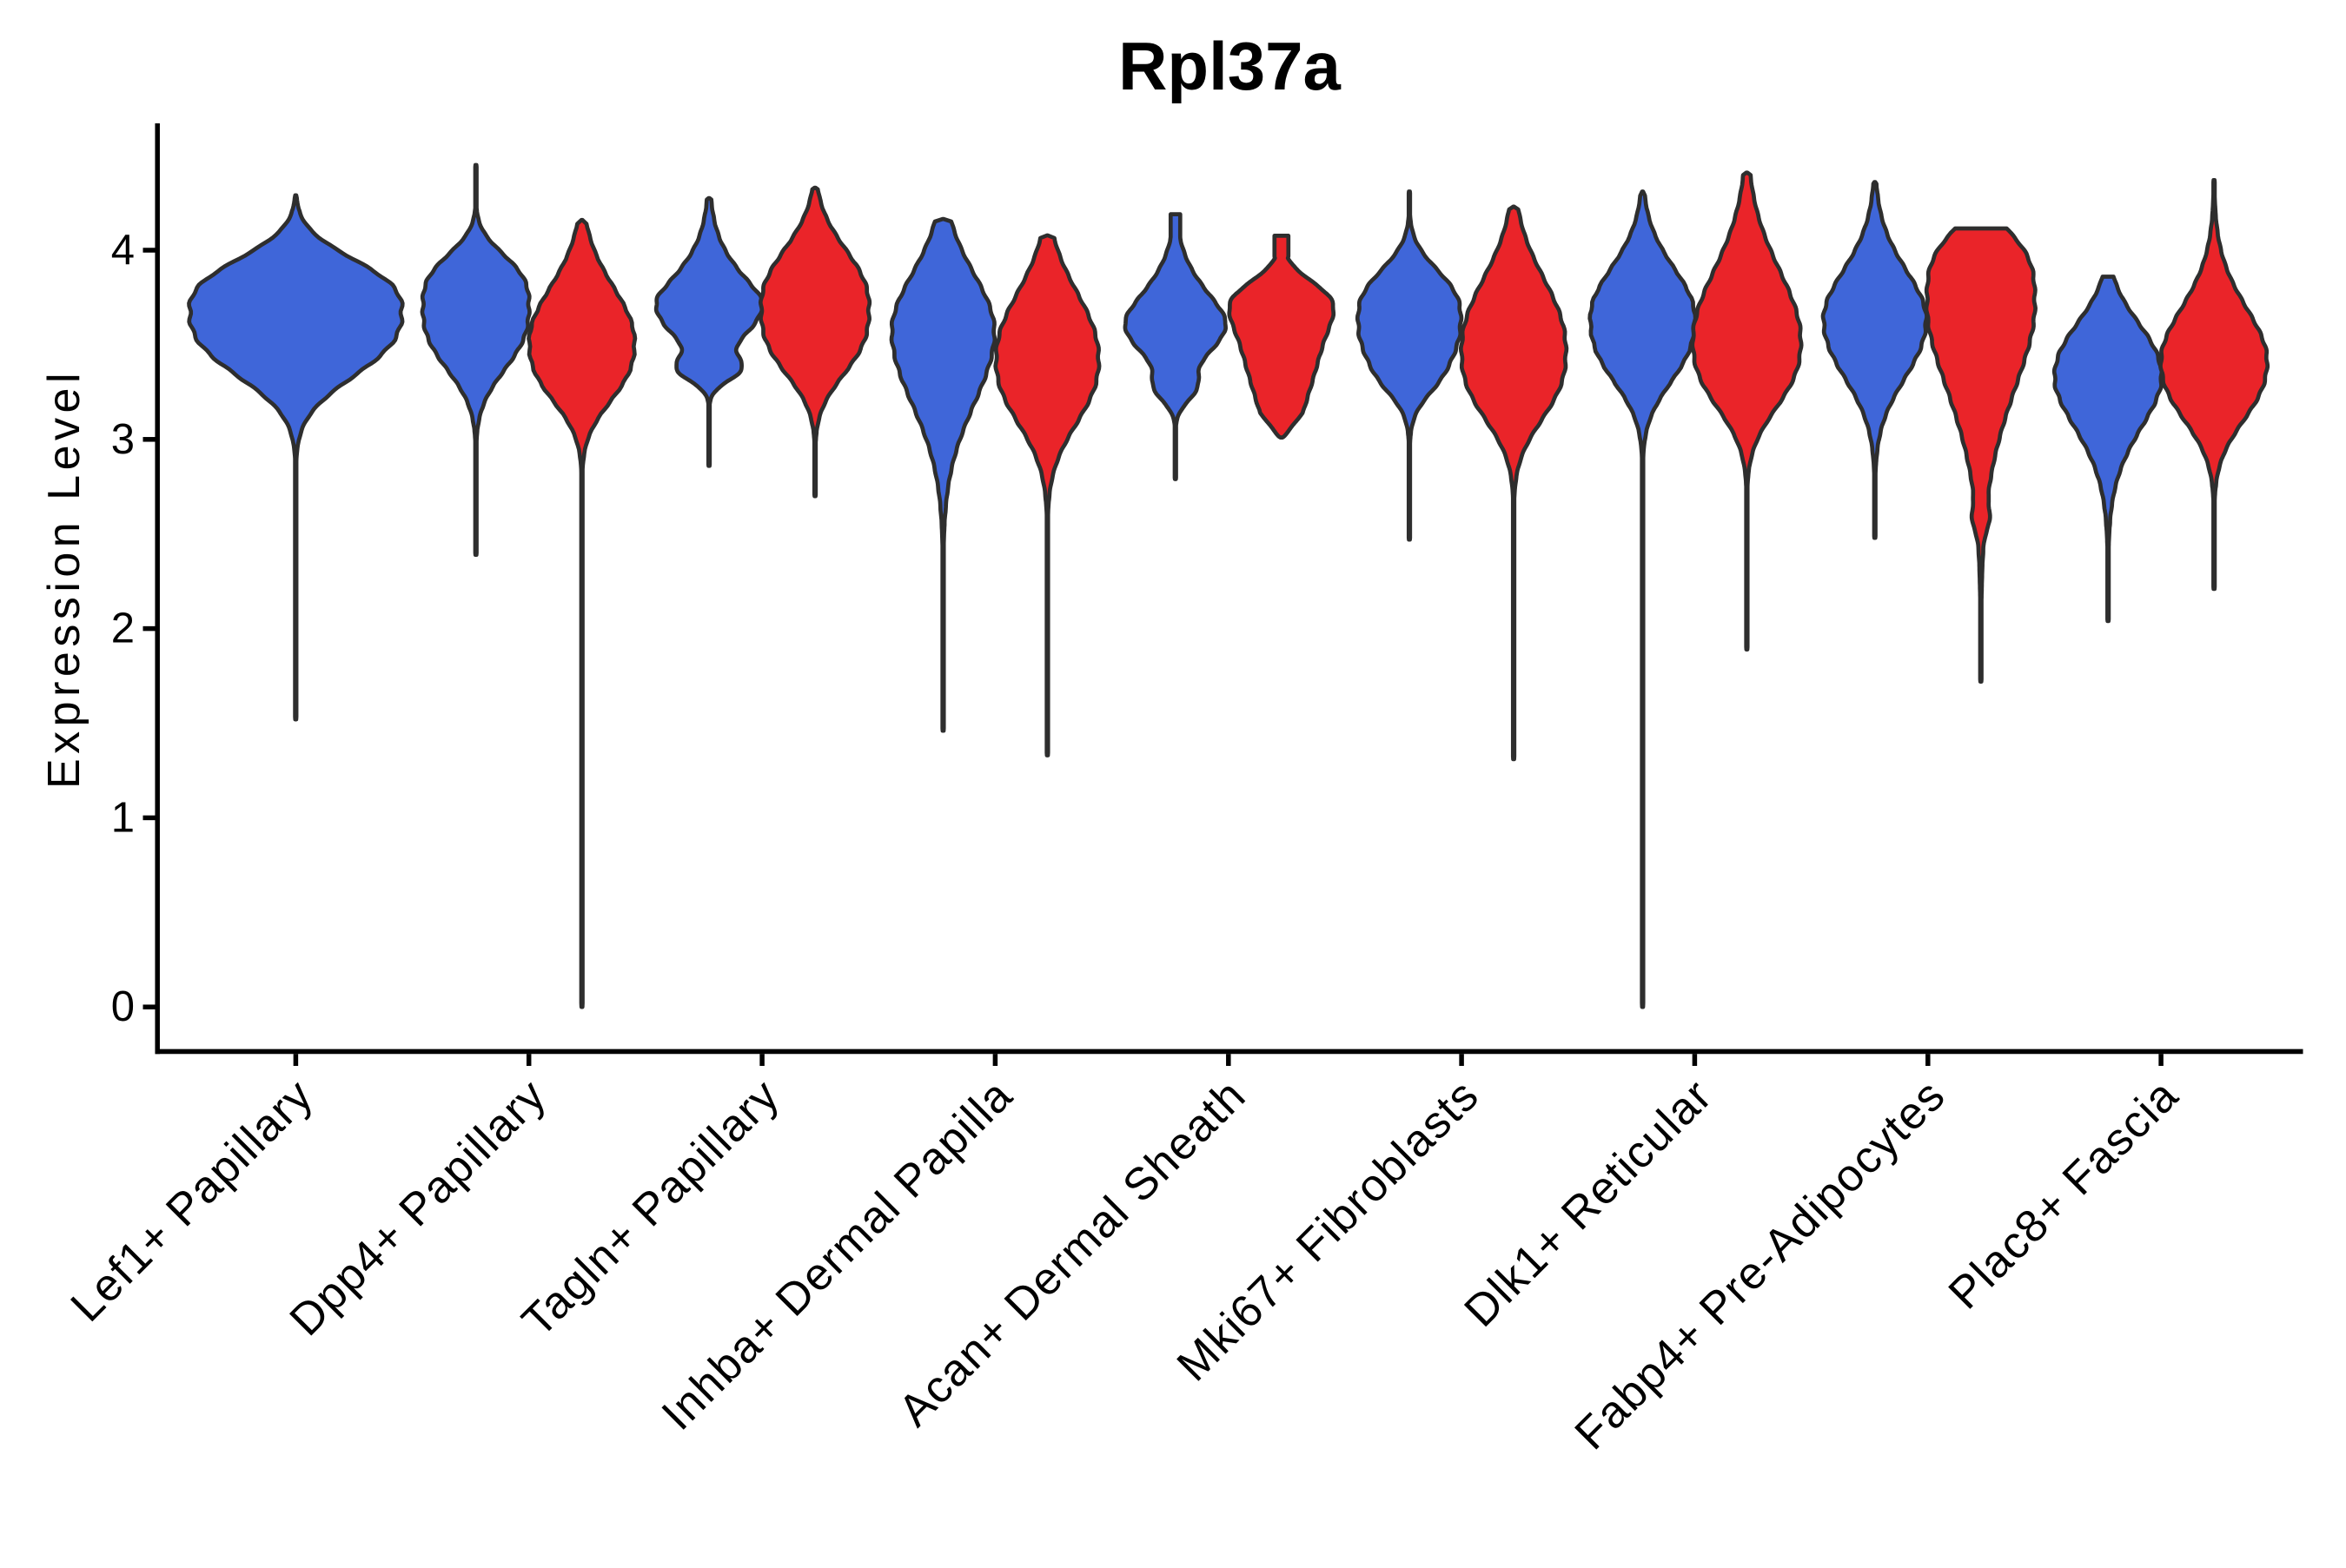 Image resolution: width=2346 pixels, height=1568 pixels. I want to click on svg-text: Expression Level, so click(64, 578).